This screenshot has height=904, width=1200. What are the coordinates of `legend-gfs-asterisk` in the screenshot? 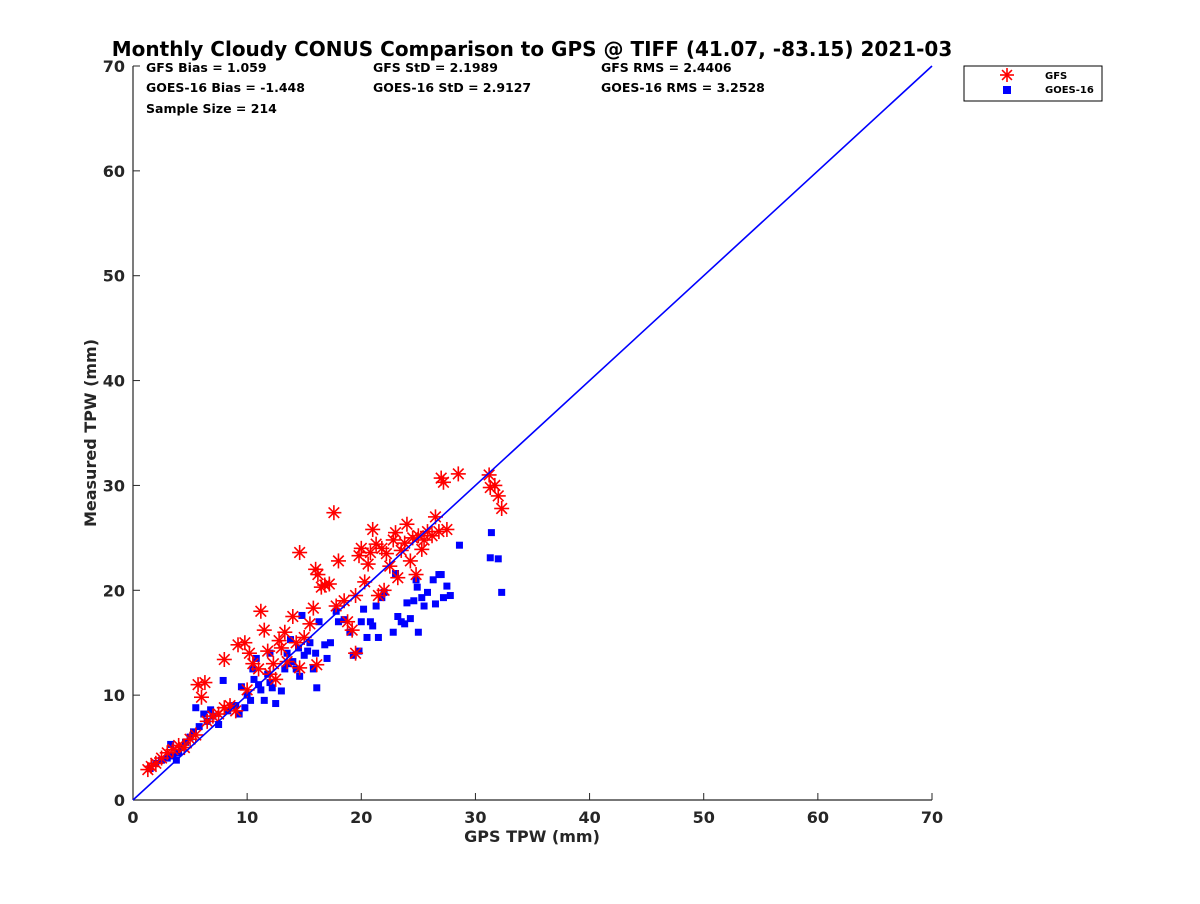 It's located at (1007, 75).